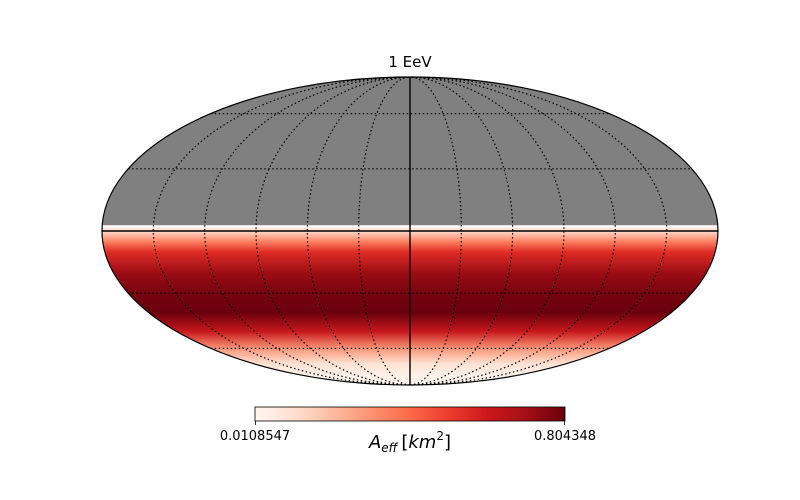 This screenshot has width=800, height=500. I want to click on colorbar: 0.0108547 0.804348 Aeff [km2], so click(408, 430).